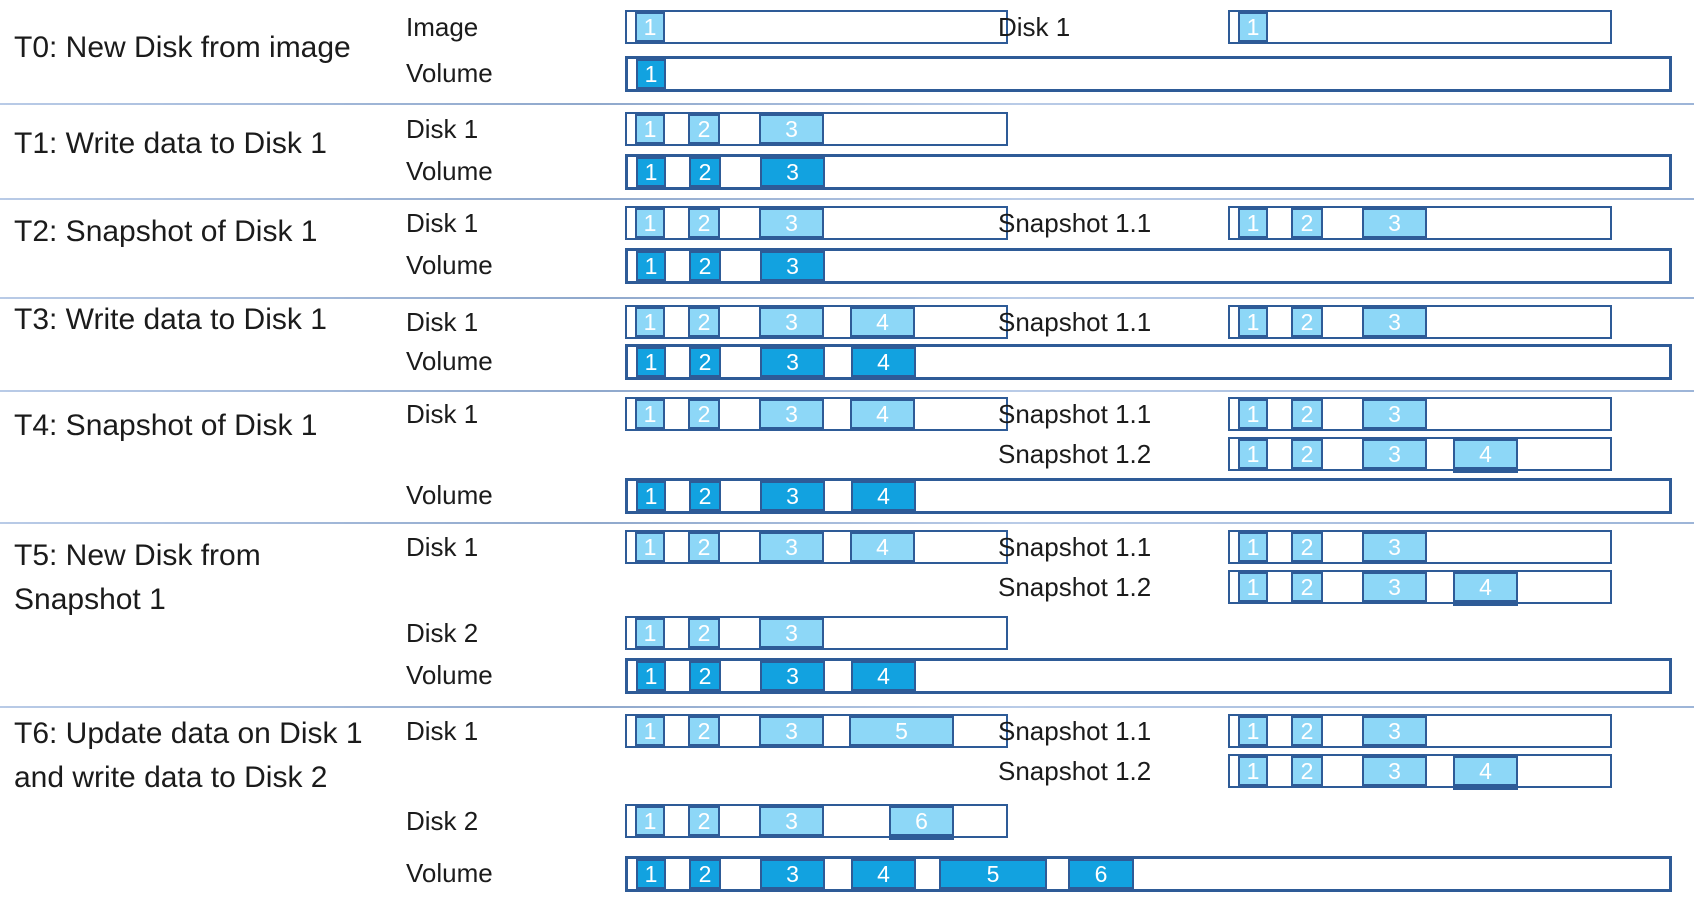 The height and width of the screenshot is (917, 1694). Describe the element at coordinates (182, 47) in the screenshot. I see `section-title-t0: T0: New Disk from image` at that location.